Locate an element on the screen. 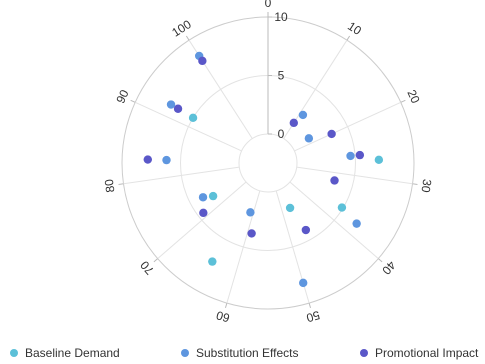  angle-tick-label: 60 is located at coordinates (222, 316).